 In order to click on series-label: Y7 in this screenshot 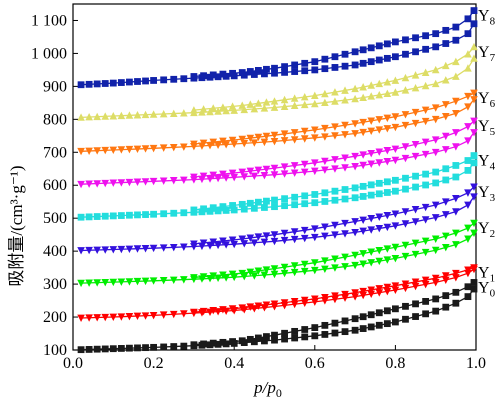, I will do `click(487, 54)`.